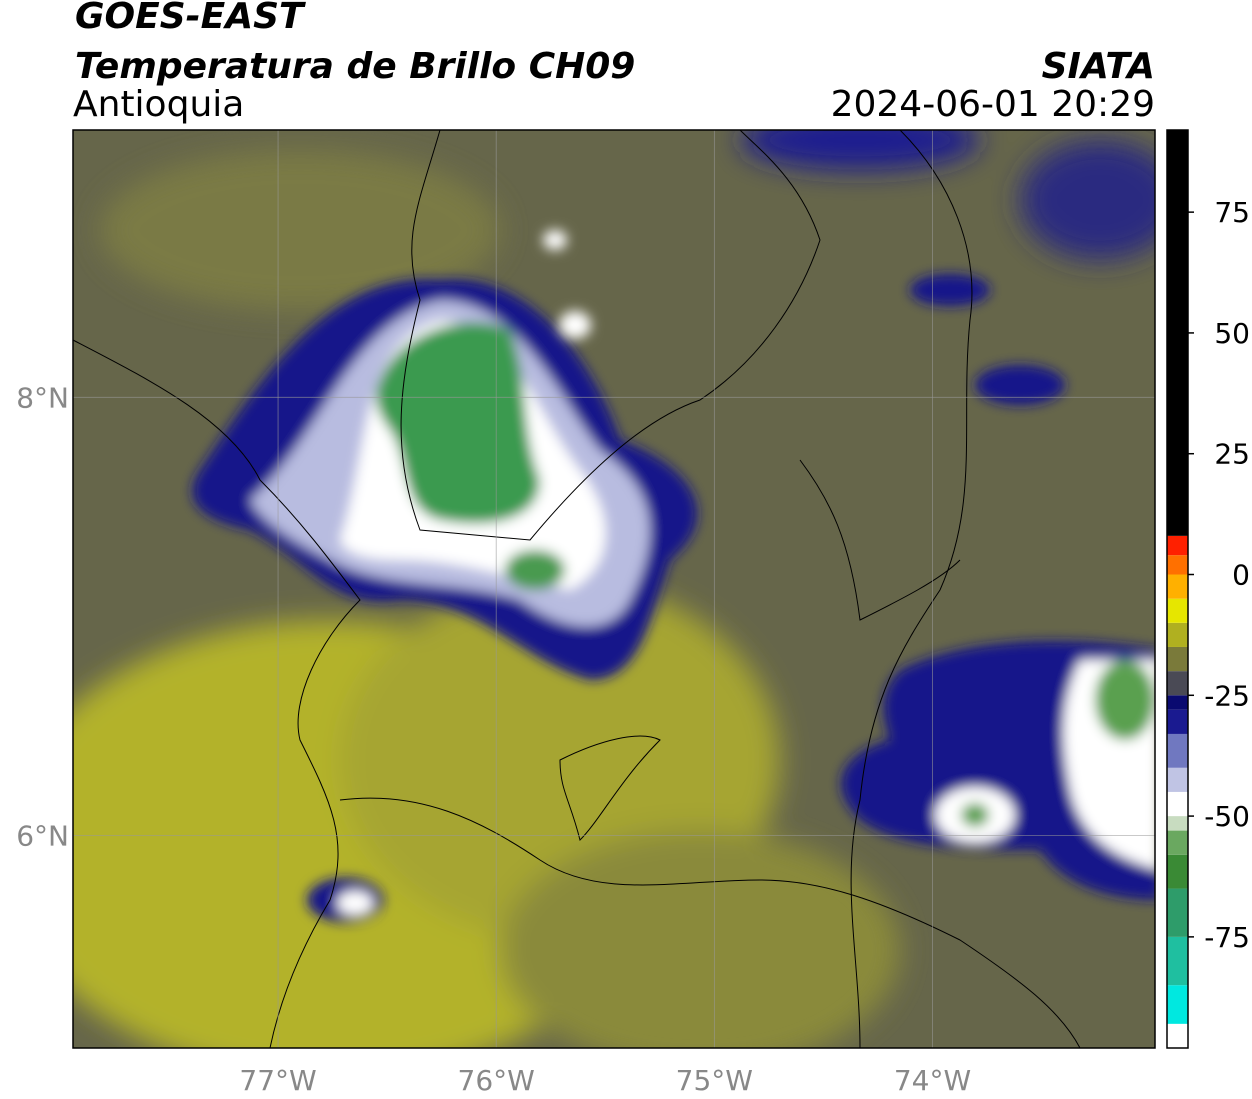 The width and height of the screenshot is (1252, 1099). I want to click on colorbar-tick-label: 50, so click(1232, 333).